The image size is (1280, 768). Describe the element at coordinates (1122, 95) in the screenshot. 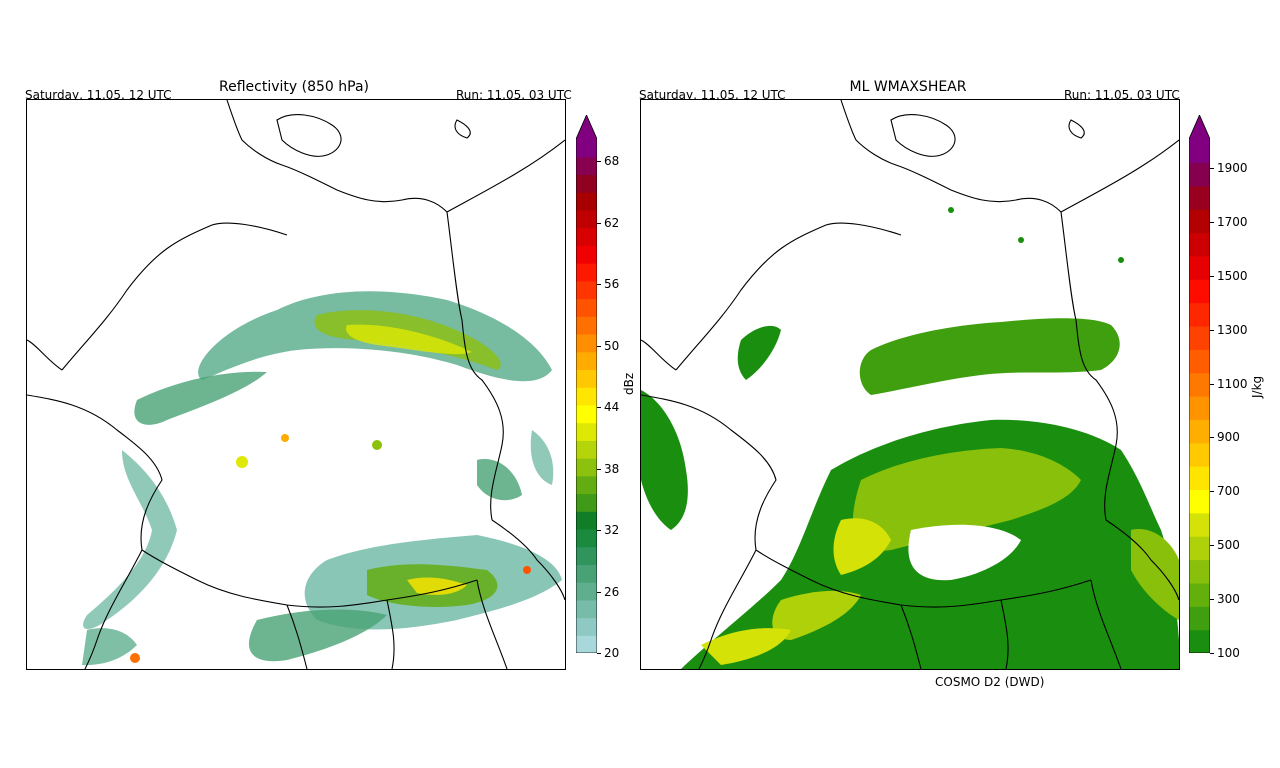

I see `right-run-label: Run: 11.05. 03 UTC` at that location.